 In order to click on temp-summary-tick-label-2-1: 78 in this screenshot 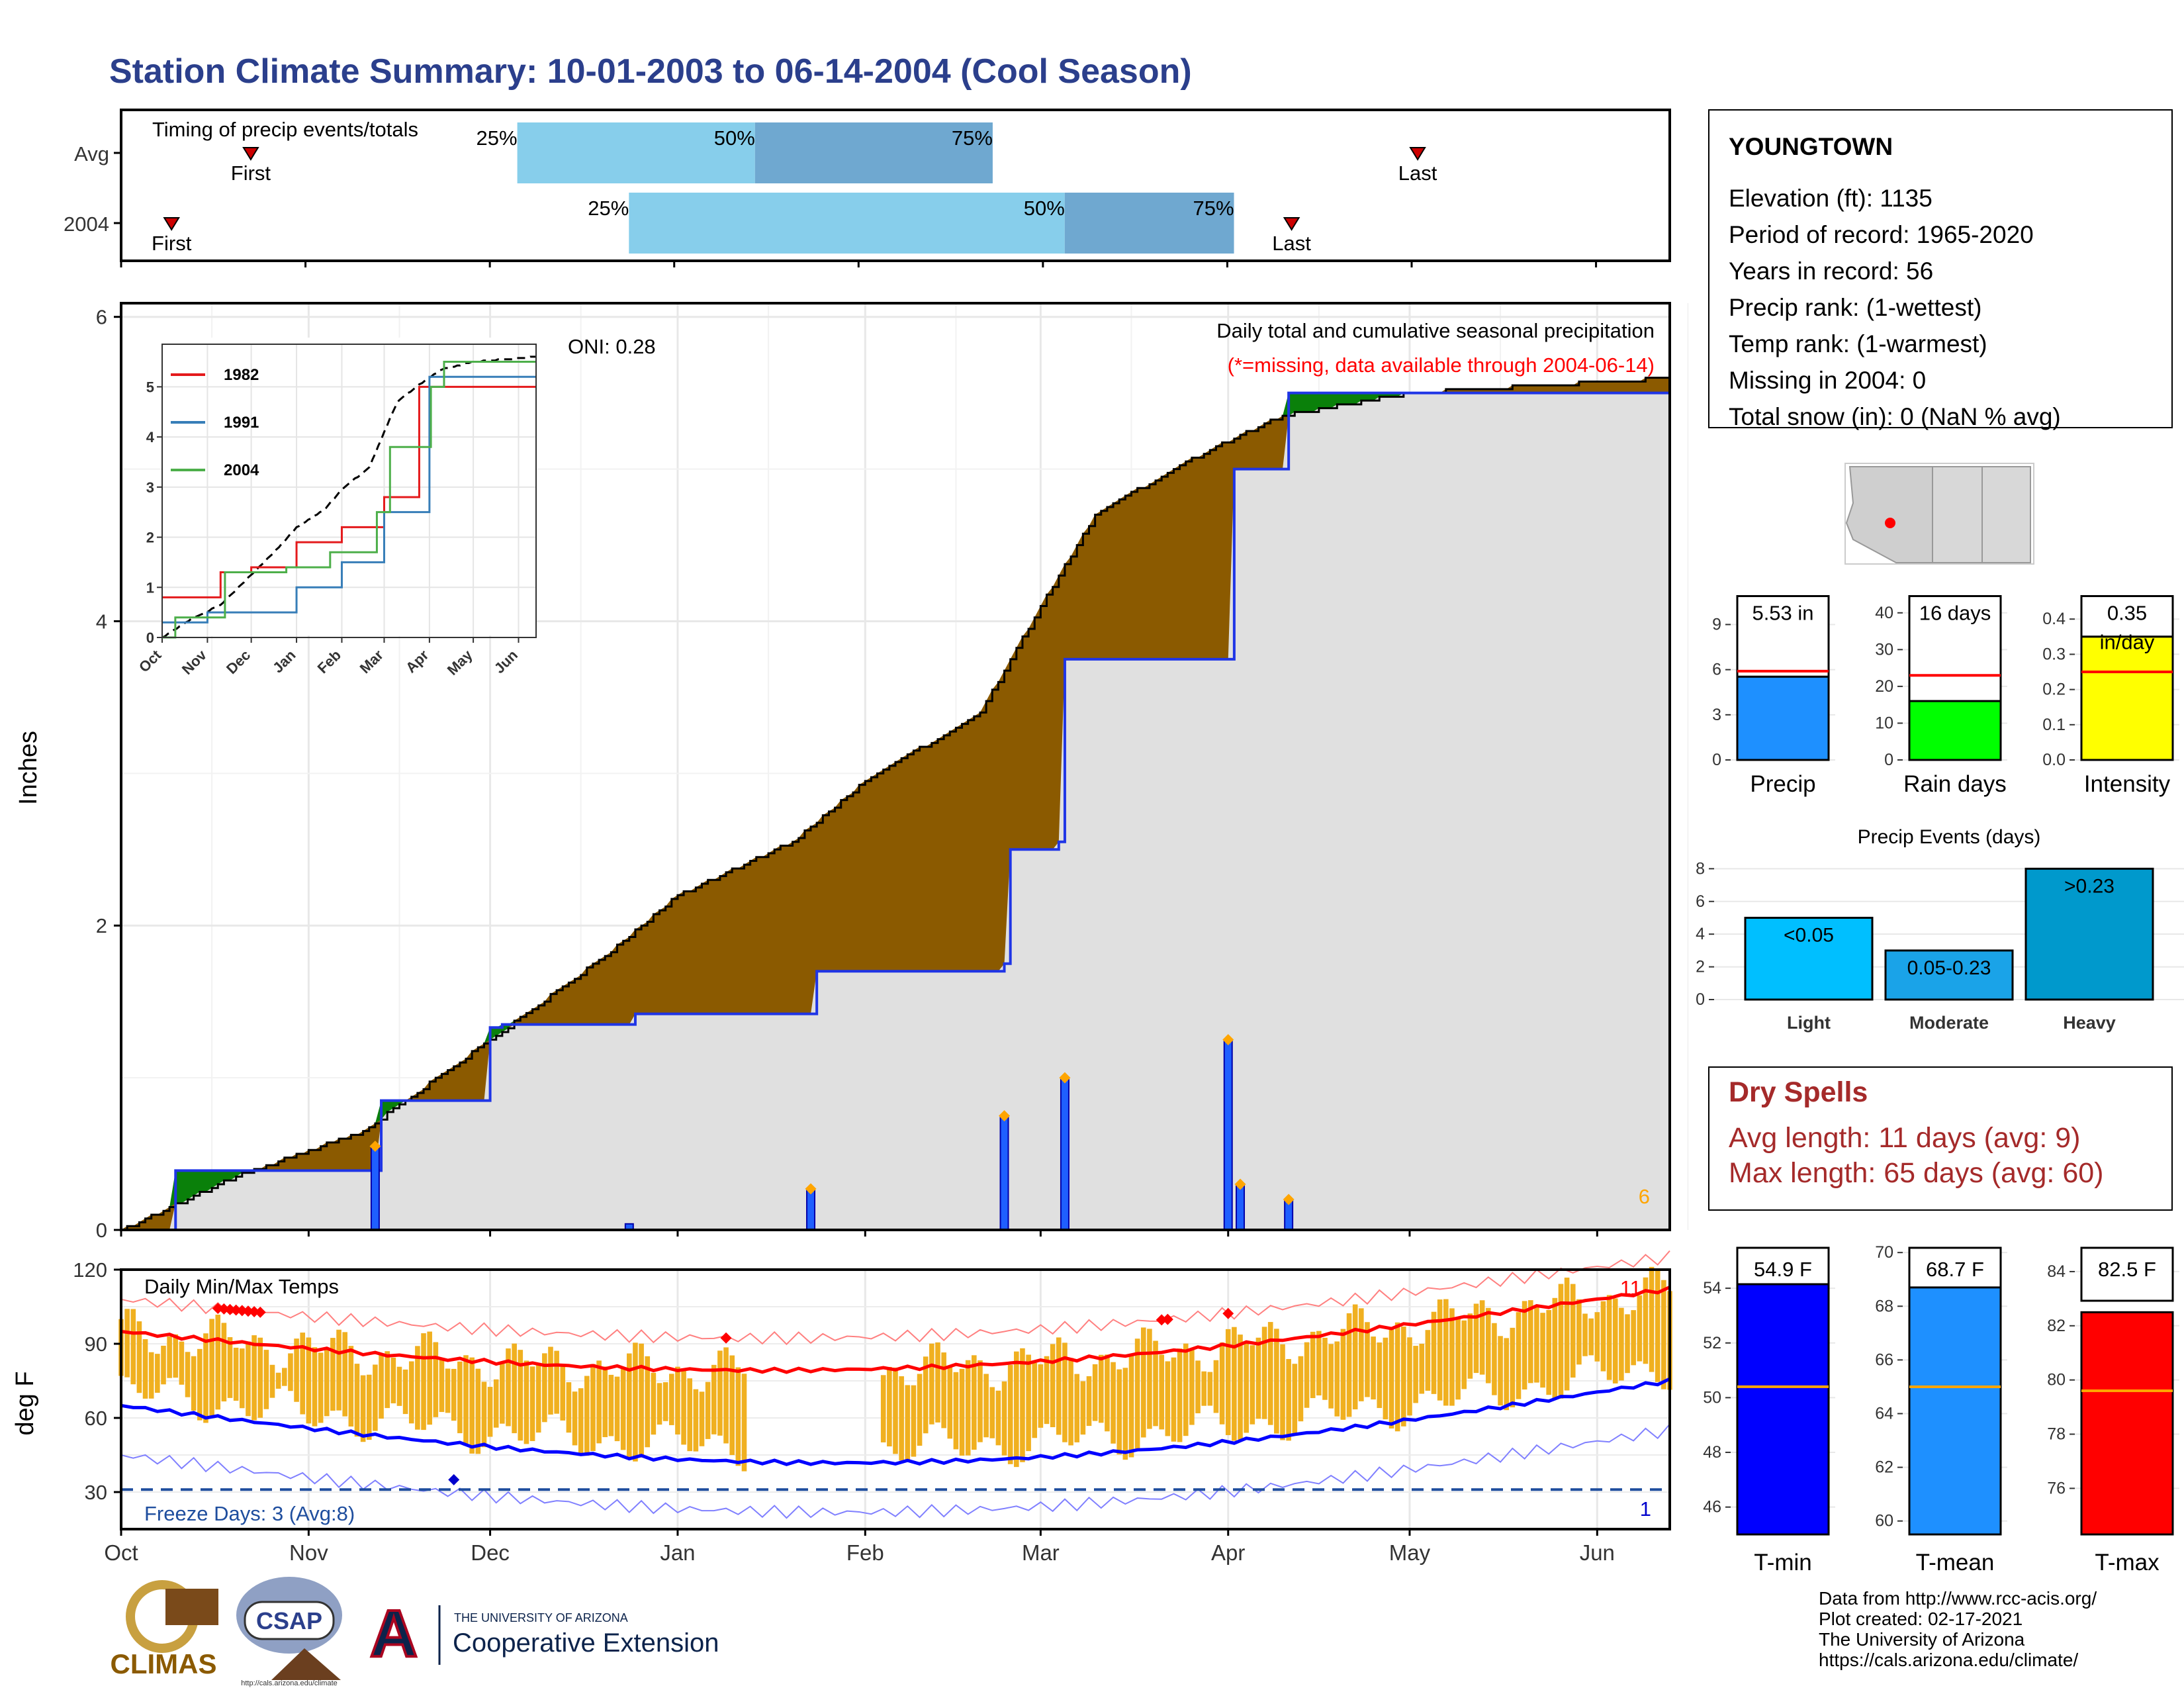, I will do `click(2056, 1434)`.